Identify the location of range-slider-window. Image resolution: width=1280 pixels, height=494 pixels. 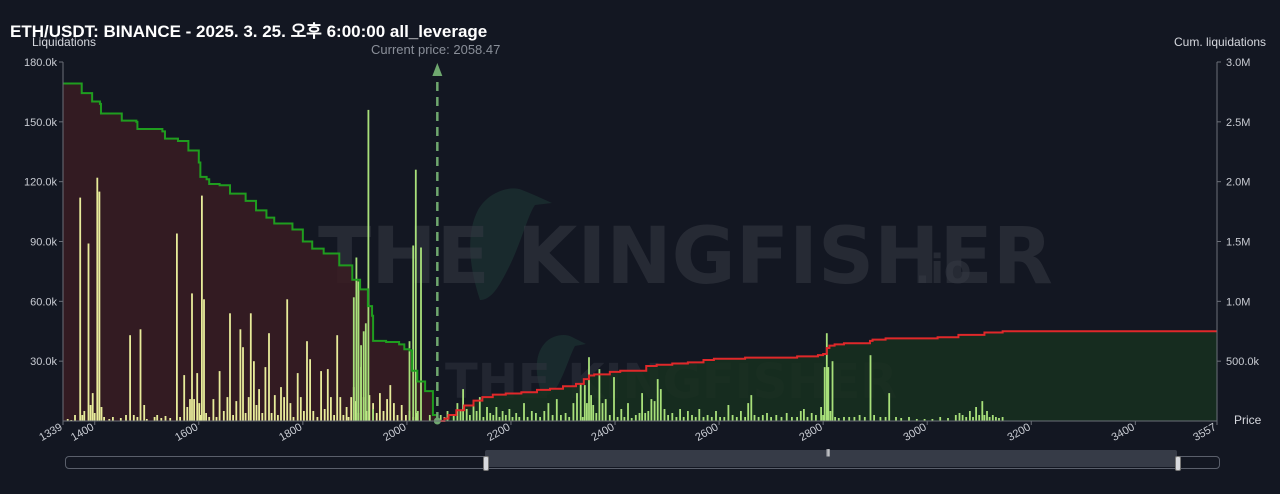
(831, 458).